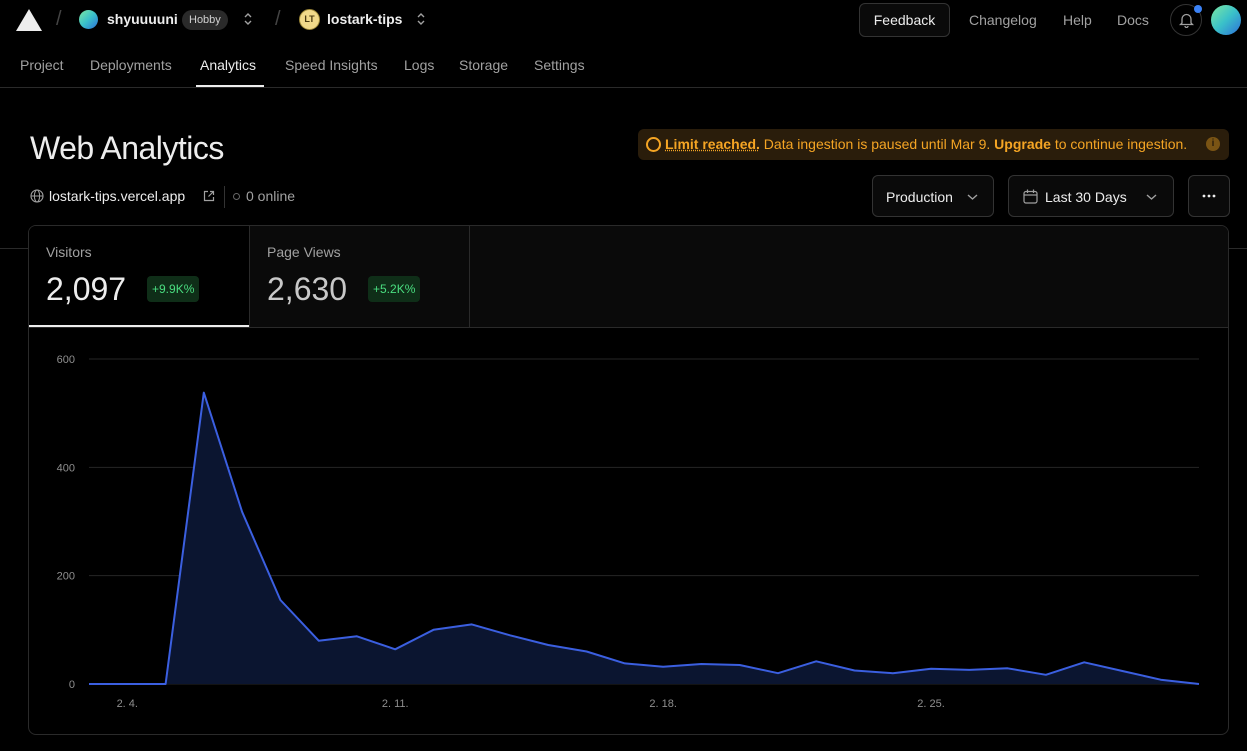  Describe the element at coordinates (359, 276) in the screenshot. I see `metric-tab-page-views: Page Views 2,630 +5.2K%` at that location.